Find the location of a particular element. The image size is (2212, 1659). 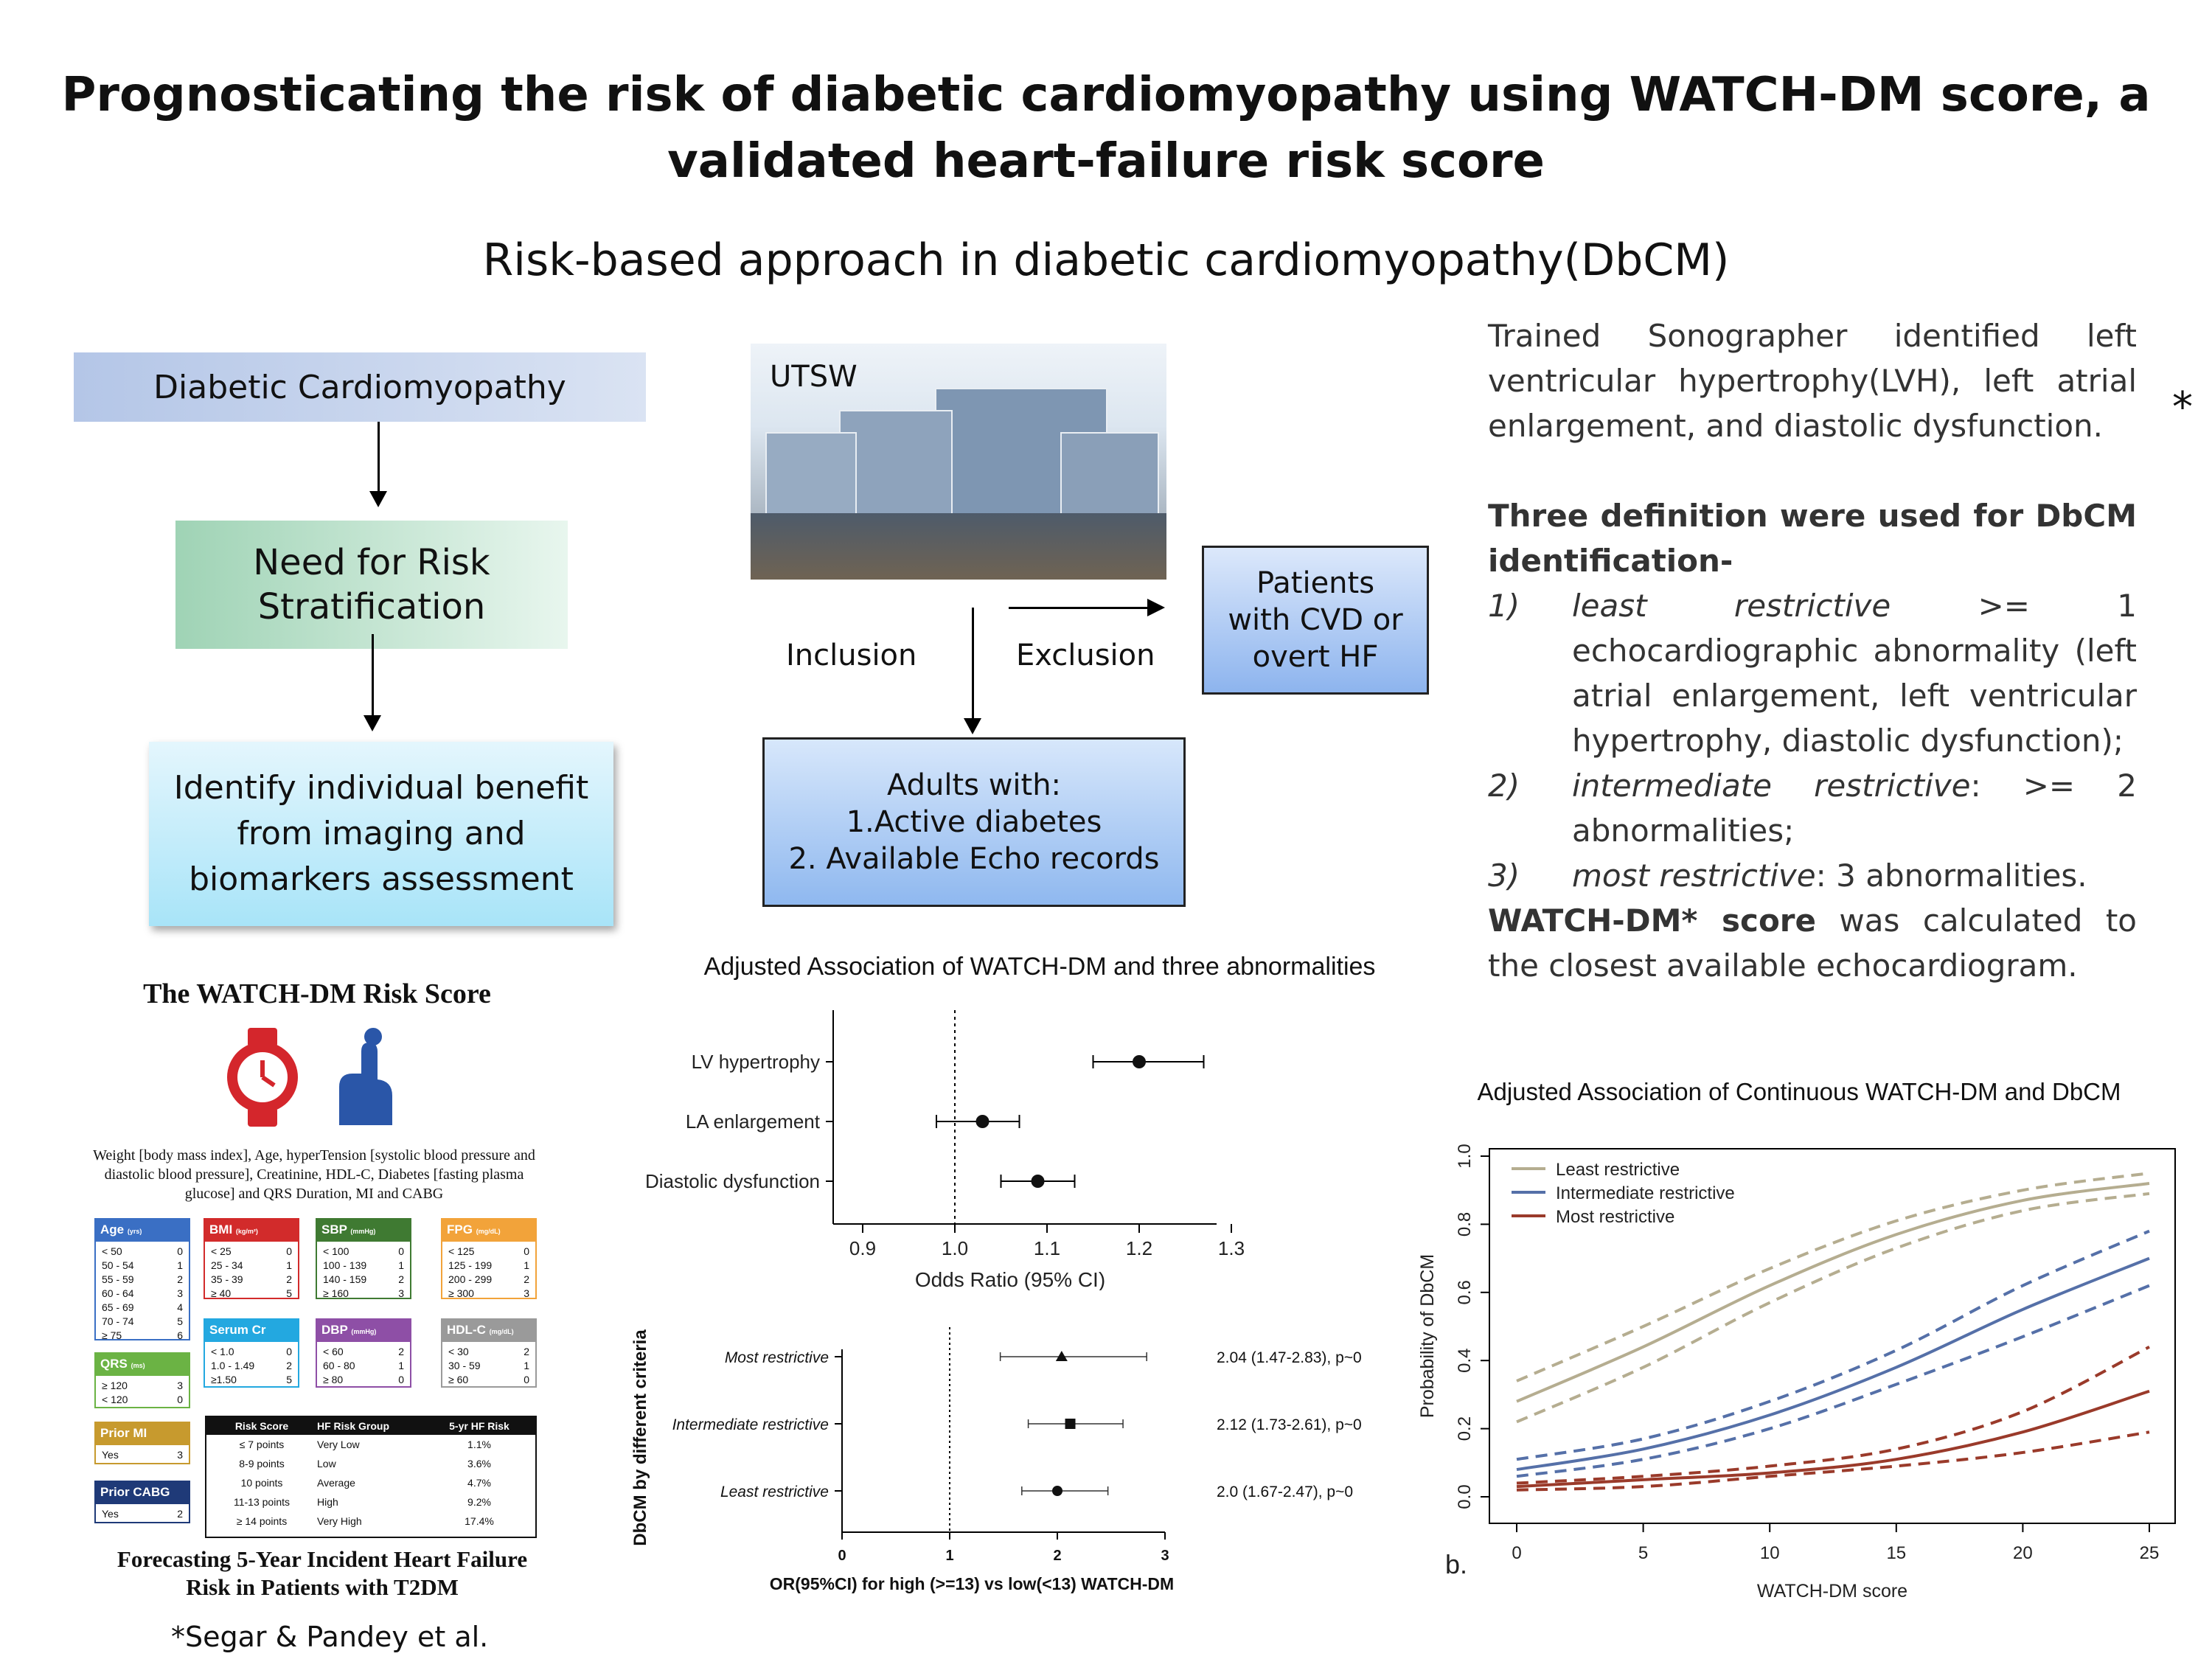

category-label: Intermediate restrictive is located at coordinates (750, 1424).